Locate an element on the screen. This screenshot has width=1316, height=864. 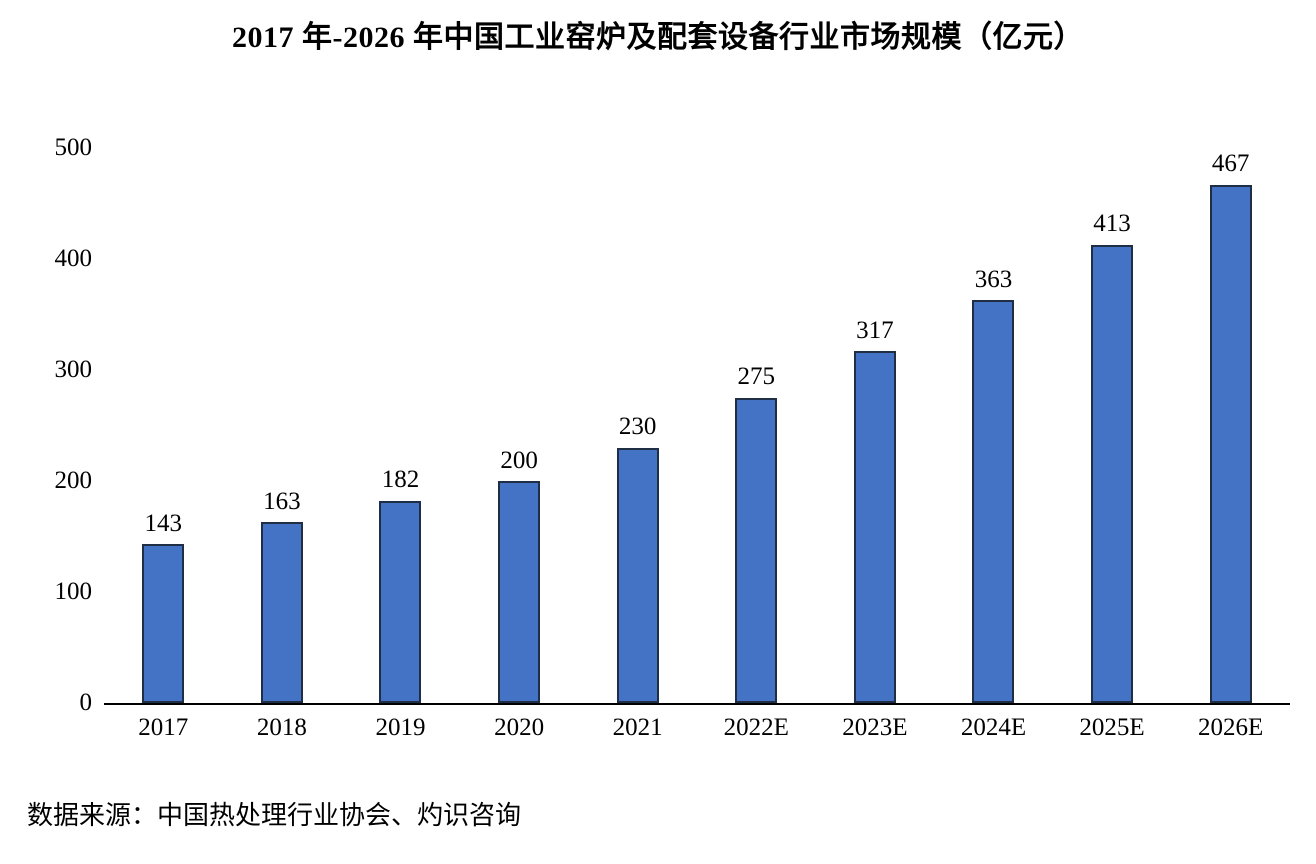
bar-column: 413 is located at coordinates (1112, 425).